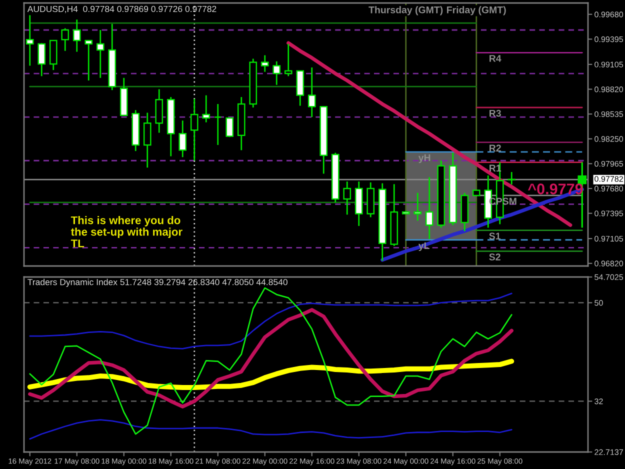 The width and height of the screenshot is (625, 469). Describe the element at coordinates (121, 10) in the screenshot. I see `chart-title: AUDUSD,H4 0.97784 0.97869 0.97726 0.97782` at that location.